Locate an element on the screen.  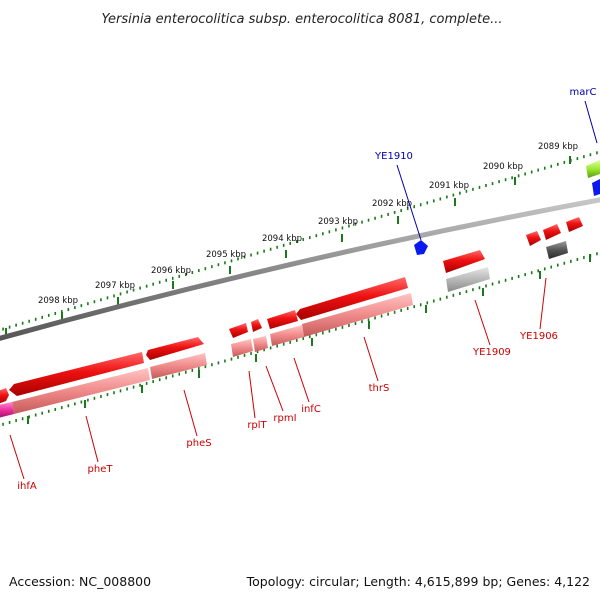
gene-label-ihfa: ihfA is located at coordinates (27, 486).